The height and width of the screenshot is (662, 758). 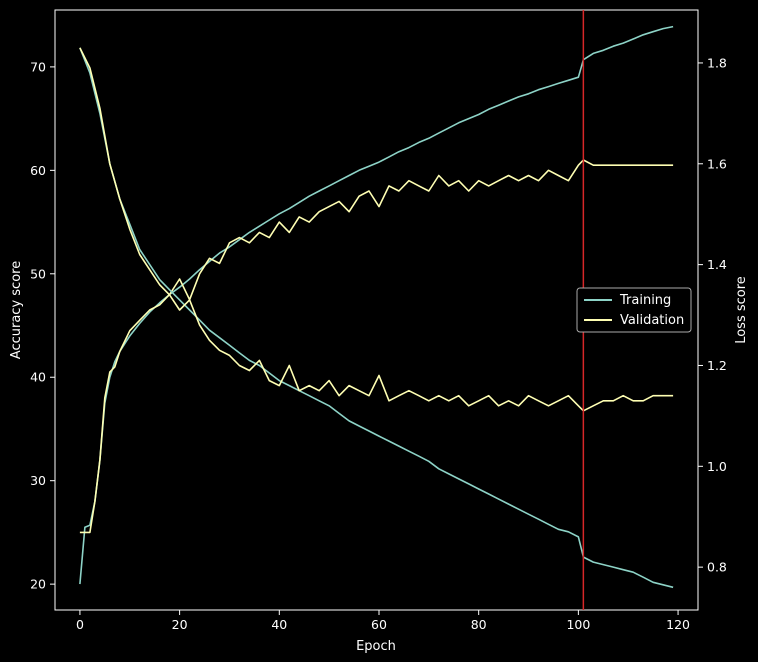 I want to click on left-y-tick-label: 70, so click(x=38, y=66).